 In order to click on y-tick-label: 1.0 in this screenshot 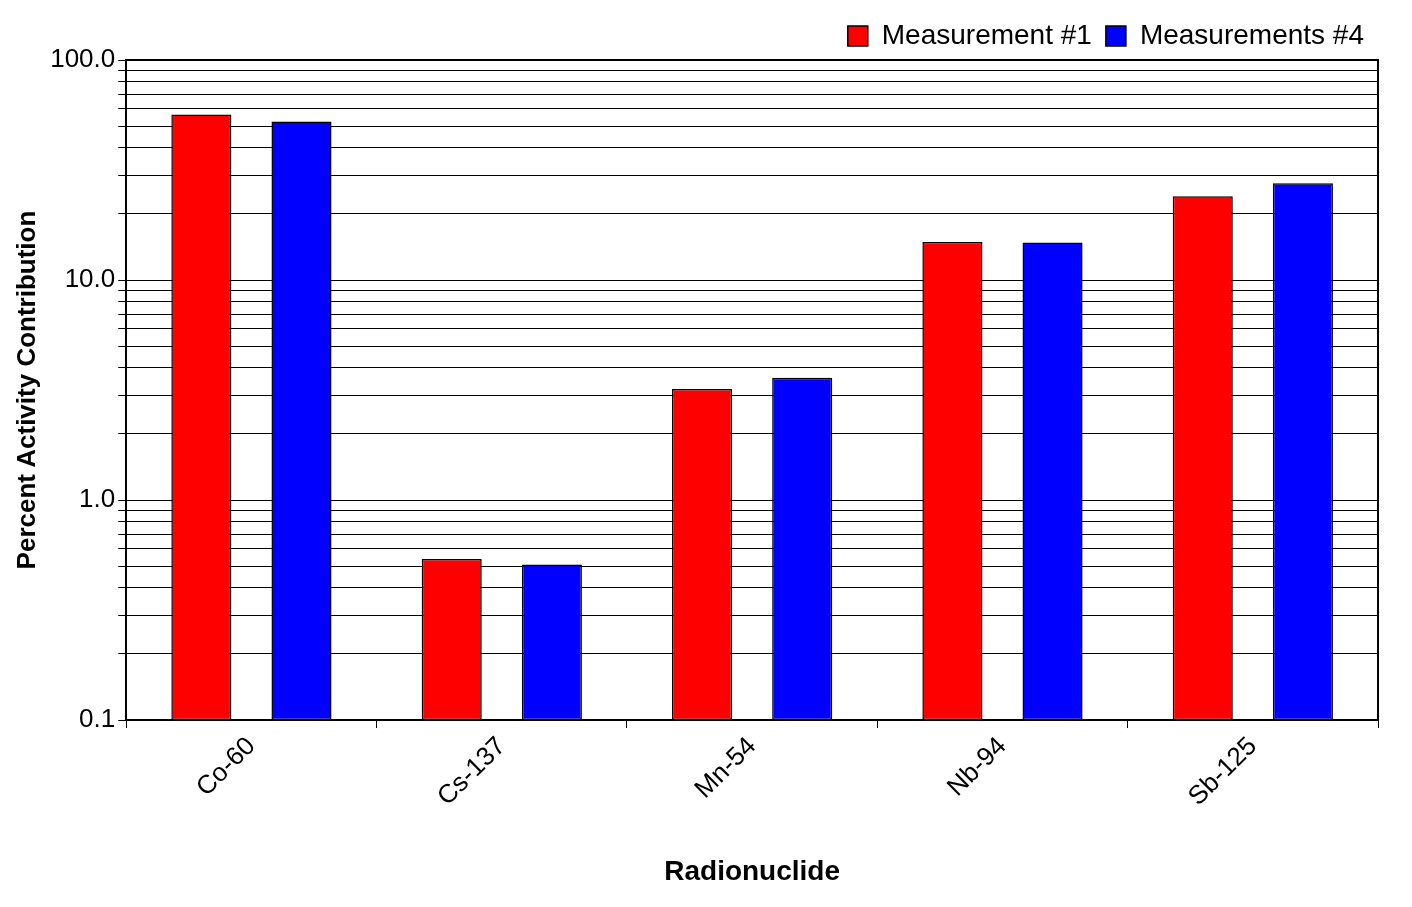, I will do `click(97, 498)`.